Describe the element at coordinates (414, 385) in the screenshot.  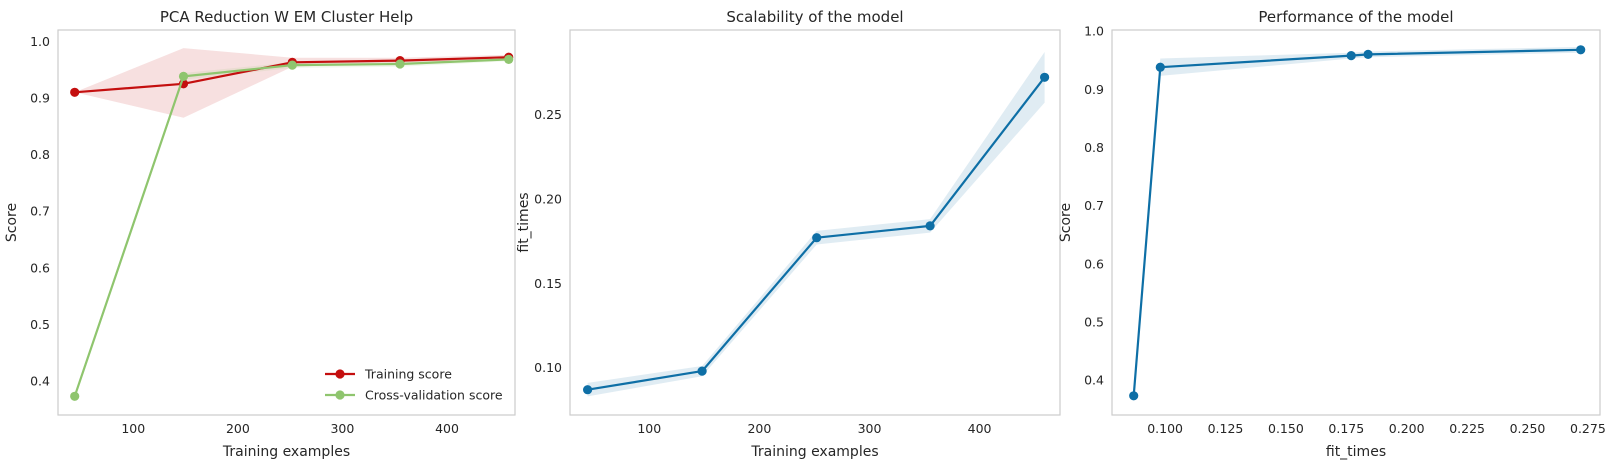
I see `legend: Training score Cross-validation score` at that location.